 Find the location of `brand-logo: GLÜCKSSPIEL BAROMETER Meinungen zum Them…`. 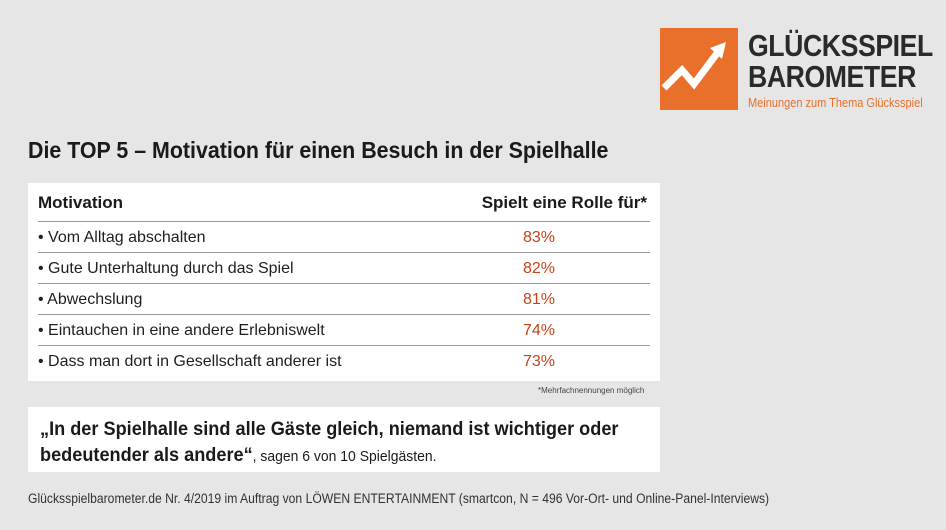

brand-logo: GLÜCKSSPIEL BAROMETER Meinungen zum Them… is located at coordinates (796, 70).